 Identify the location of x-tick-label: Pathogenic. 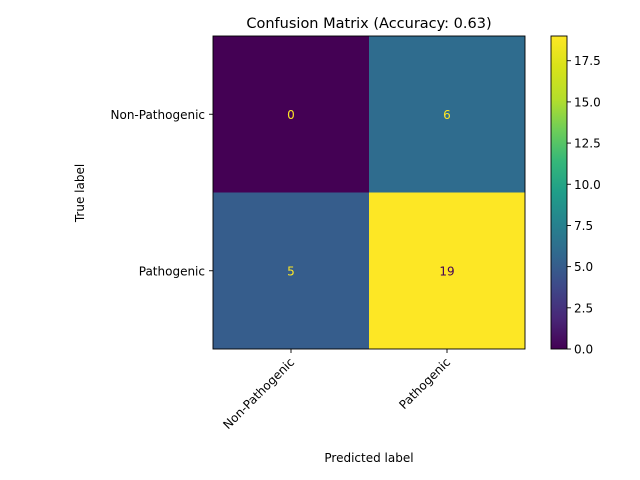
(424, 383).